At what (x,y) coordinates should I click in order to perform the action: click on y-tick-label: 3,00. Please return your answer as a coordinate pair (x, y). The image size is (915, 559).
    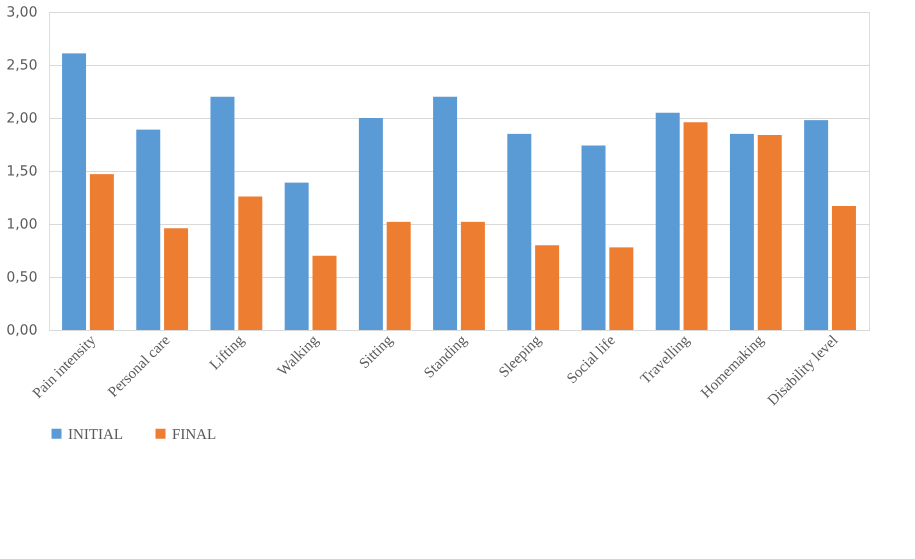
    Looking at the image, I should click on (22, 12).